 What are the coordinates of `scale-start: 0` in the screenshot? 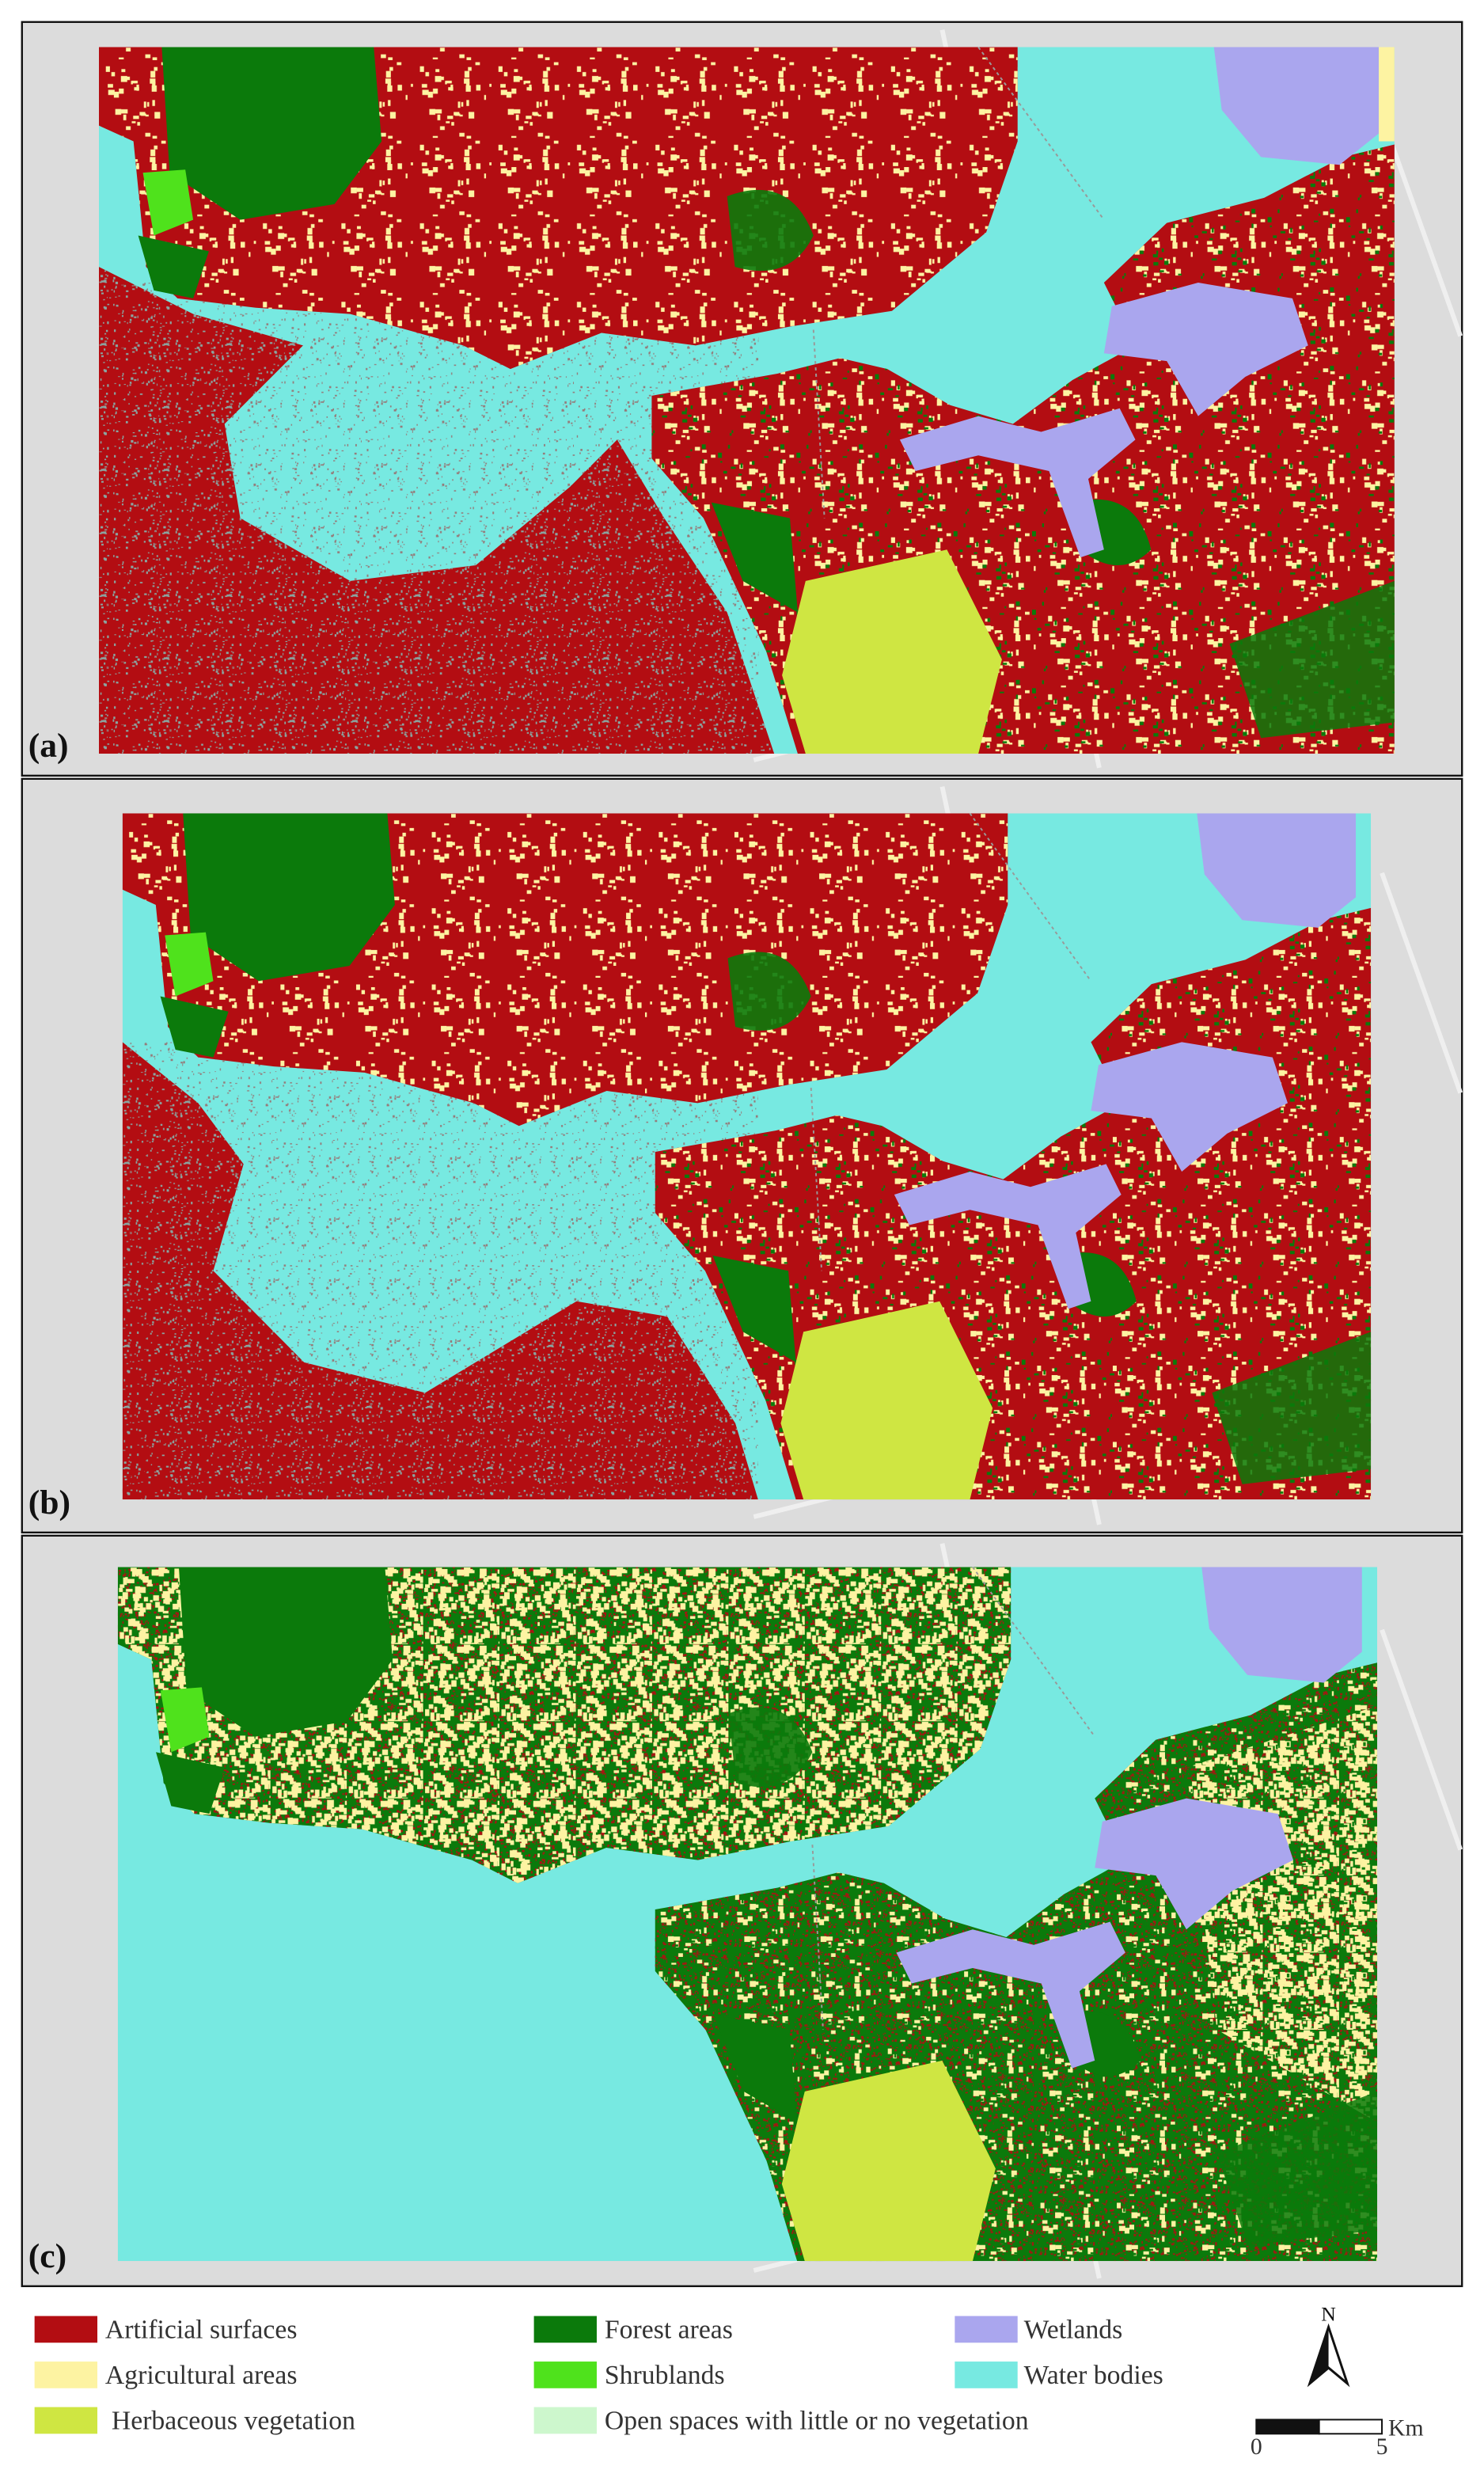 It's located at (1256, 2447).